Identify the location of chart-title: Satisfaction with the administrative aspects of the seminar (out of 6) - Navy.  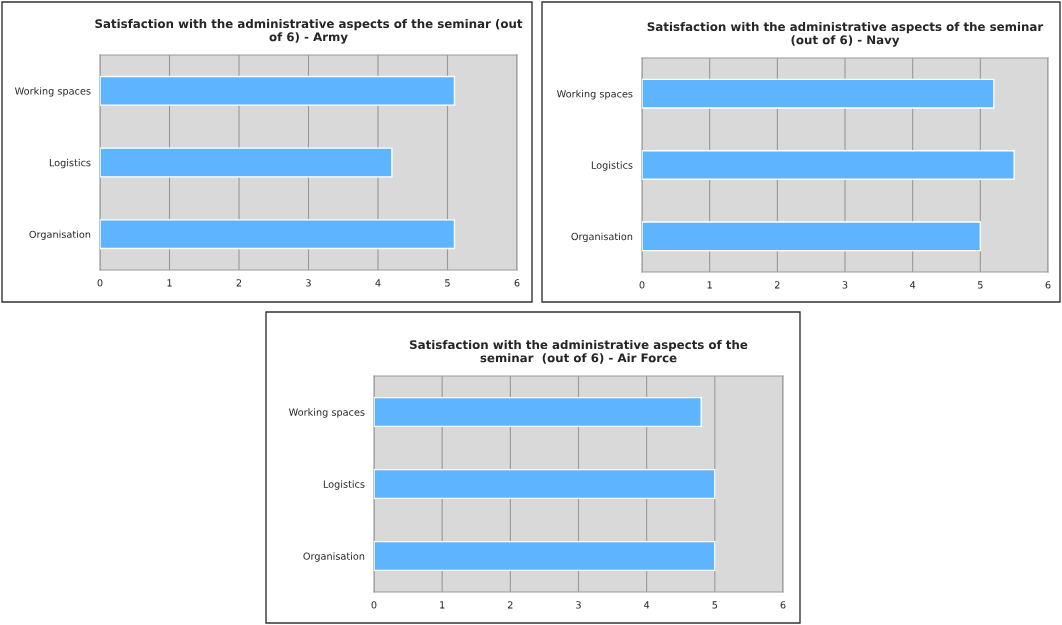
(845, 34).